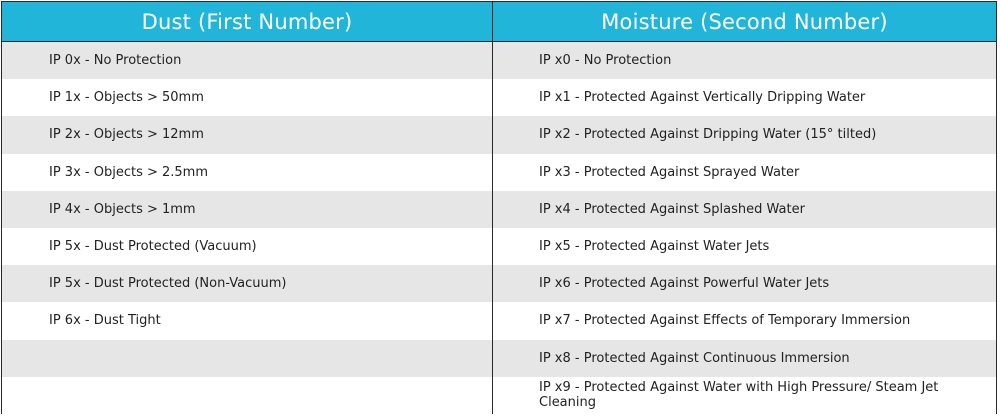 The image size is (1000, 417). I want to click on moisture-cell: IP x3 - Protected Against Sprayed Water, so click(669, 172).